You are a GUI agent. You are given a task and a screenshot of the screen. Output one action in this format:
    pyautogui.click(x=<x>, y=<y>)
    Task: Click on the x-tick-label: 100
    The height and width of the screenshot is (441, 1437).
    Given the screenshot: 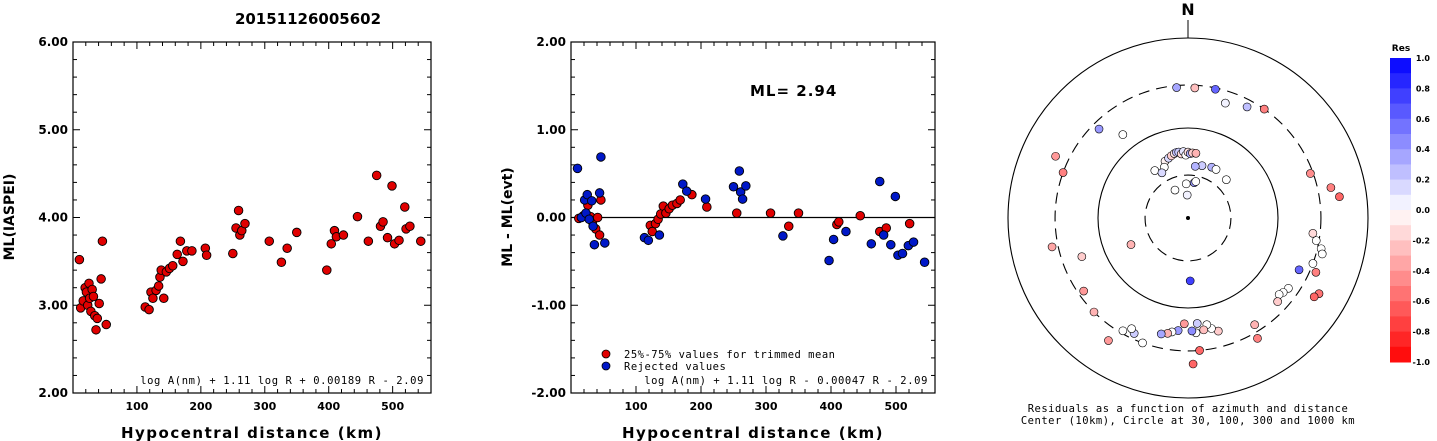 What is the action you would take?
    pyautogui.click(x=136, y=406)
    